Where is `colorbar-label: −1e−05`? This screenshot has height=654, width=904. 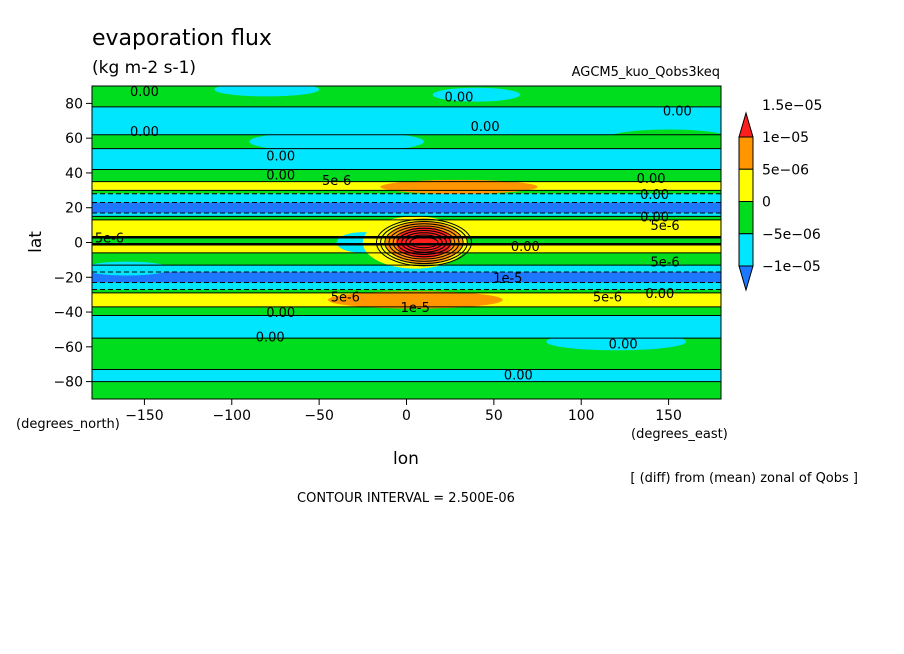 colorbar-label: −1e−05 is located at coordinates (791, 267).